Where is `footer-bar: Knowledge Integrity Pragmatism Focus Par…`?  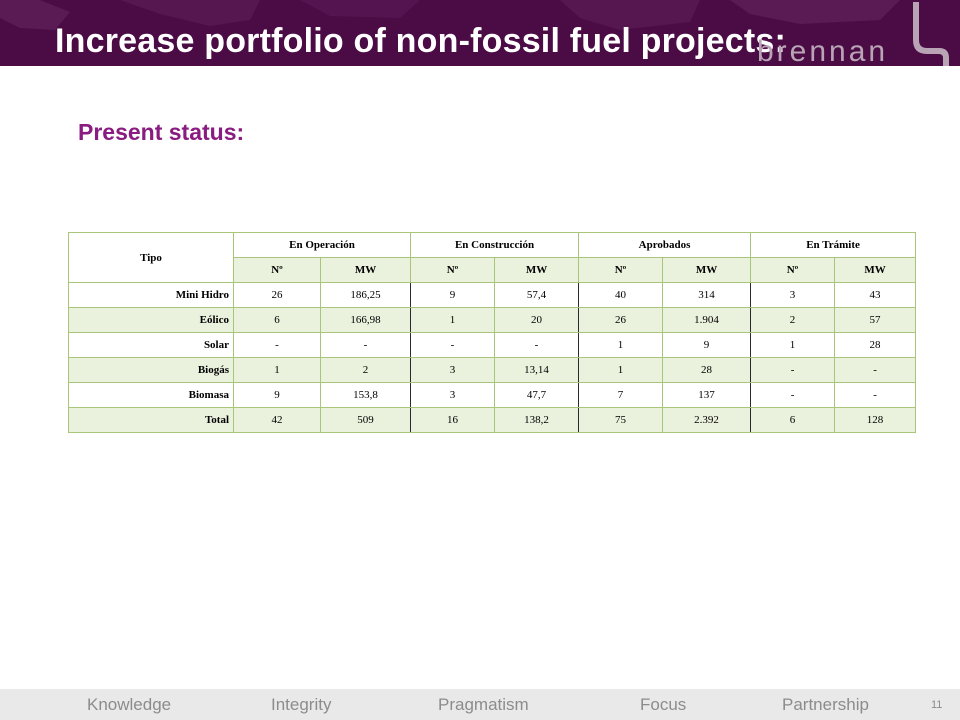
footer-bar: Knowledge Integrity Pragmatism Focus Par… is located at coordinates (480, 704).